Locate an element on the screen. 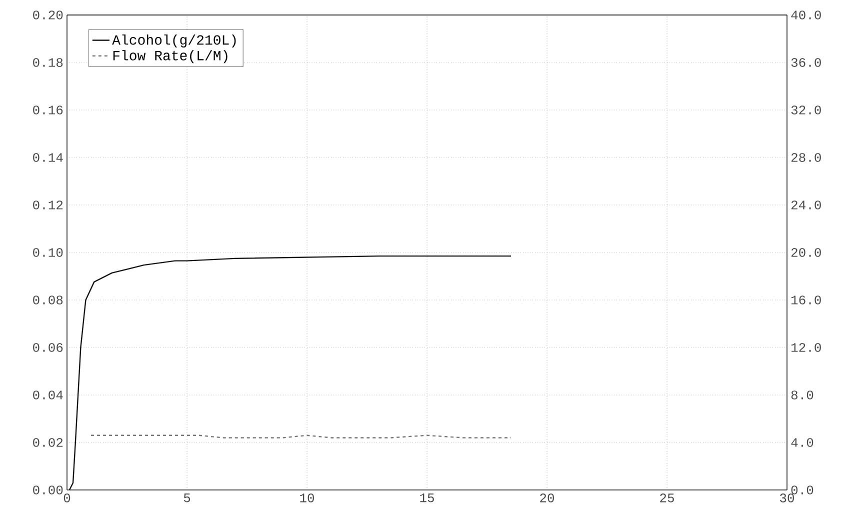 The image size is (843, 516). x-tick-label: 5 is located at coordinates (187, 498).